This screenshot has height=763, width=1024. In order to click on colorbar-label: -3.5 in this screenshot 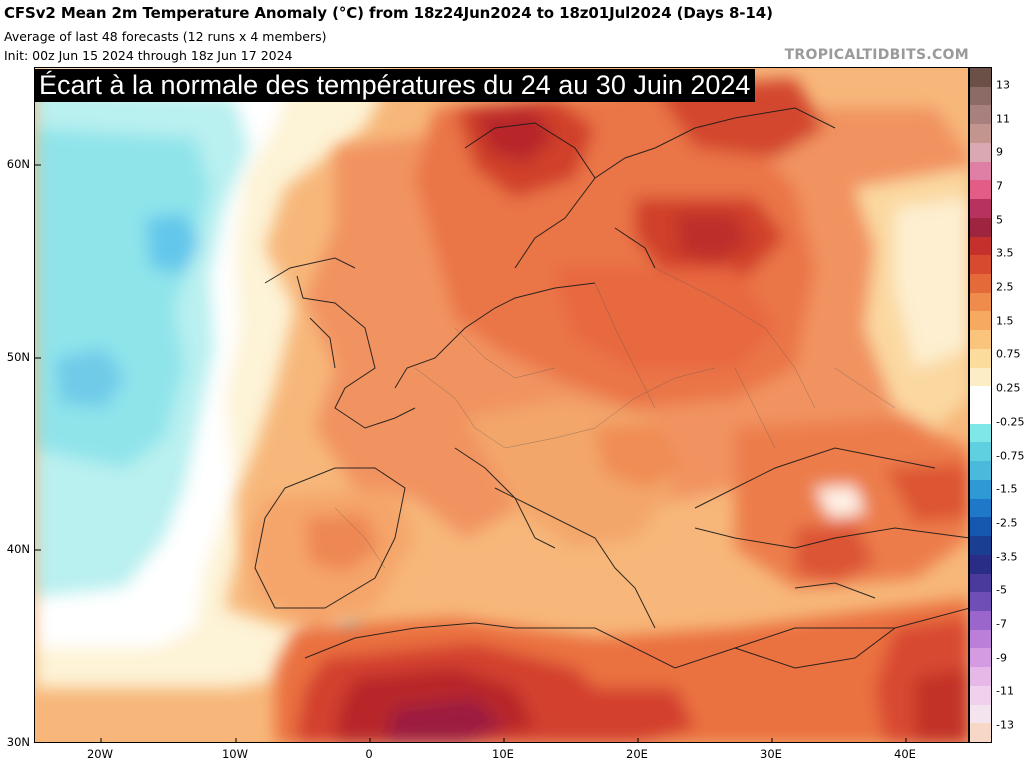, I will do `click(1007, 557)`.